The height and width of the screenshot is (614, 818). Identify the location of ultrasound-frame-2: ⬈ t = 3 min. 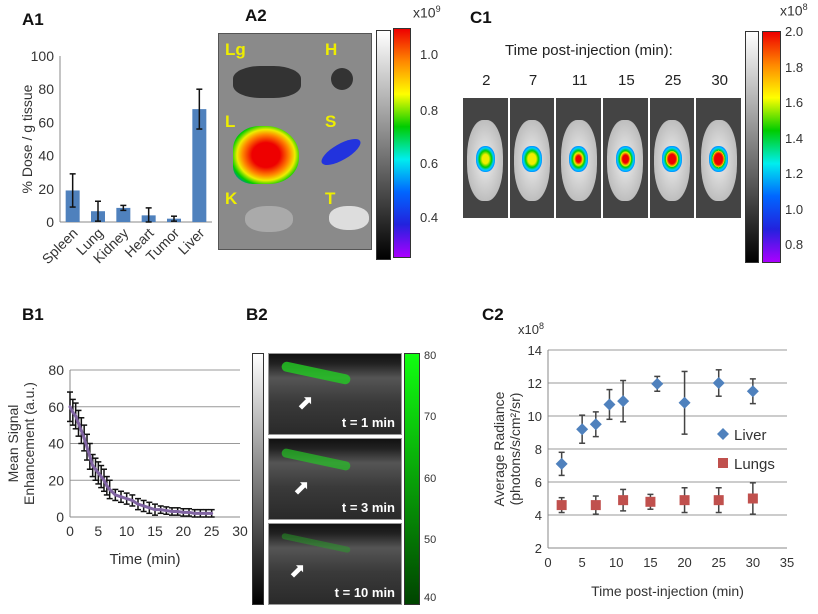
(335, 479).